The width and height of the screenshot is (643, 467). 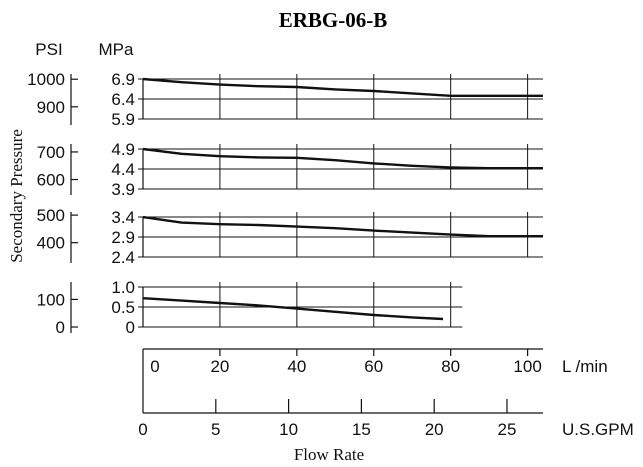 I want to click on mpa-tick-label: 4.9, so click(x=123, y=149).